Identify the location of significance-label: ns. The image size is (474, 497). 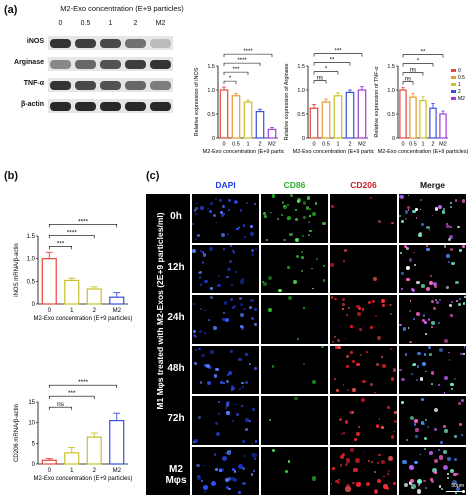
(408, 80).